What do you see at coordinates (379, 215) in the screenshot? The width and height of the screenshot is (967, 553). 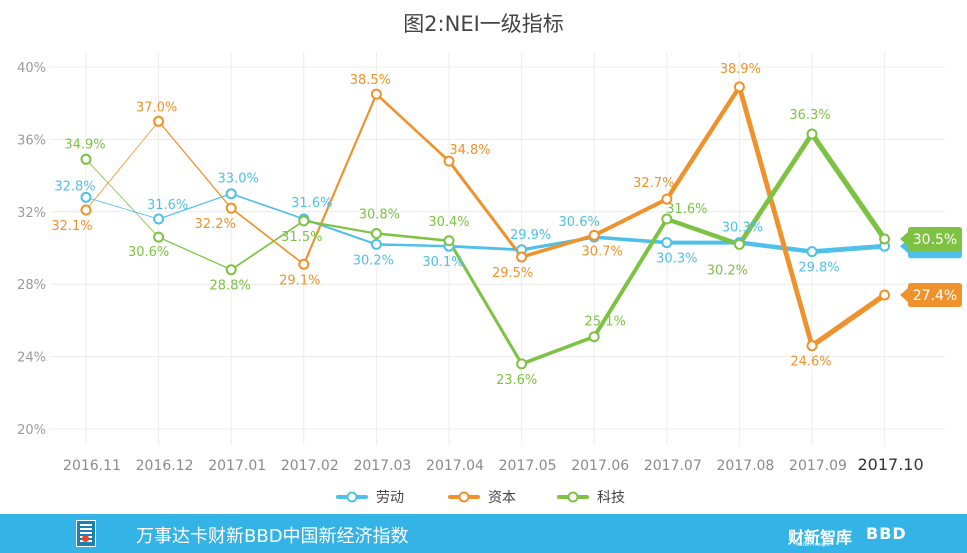 I see `data-label: 30.8%` at bounding box center [379, 215].